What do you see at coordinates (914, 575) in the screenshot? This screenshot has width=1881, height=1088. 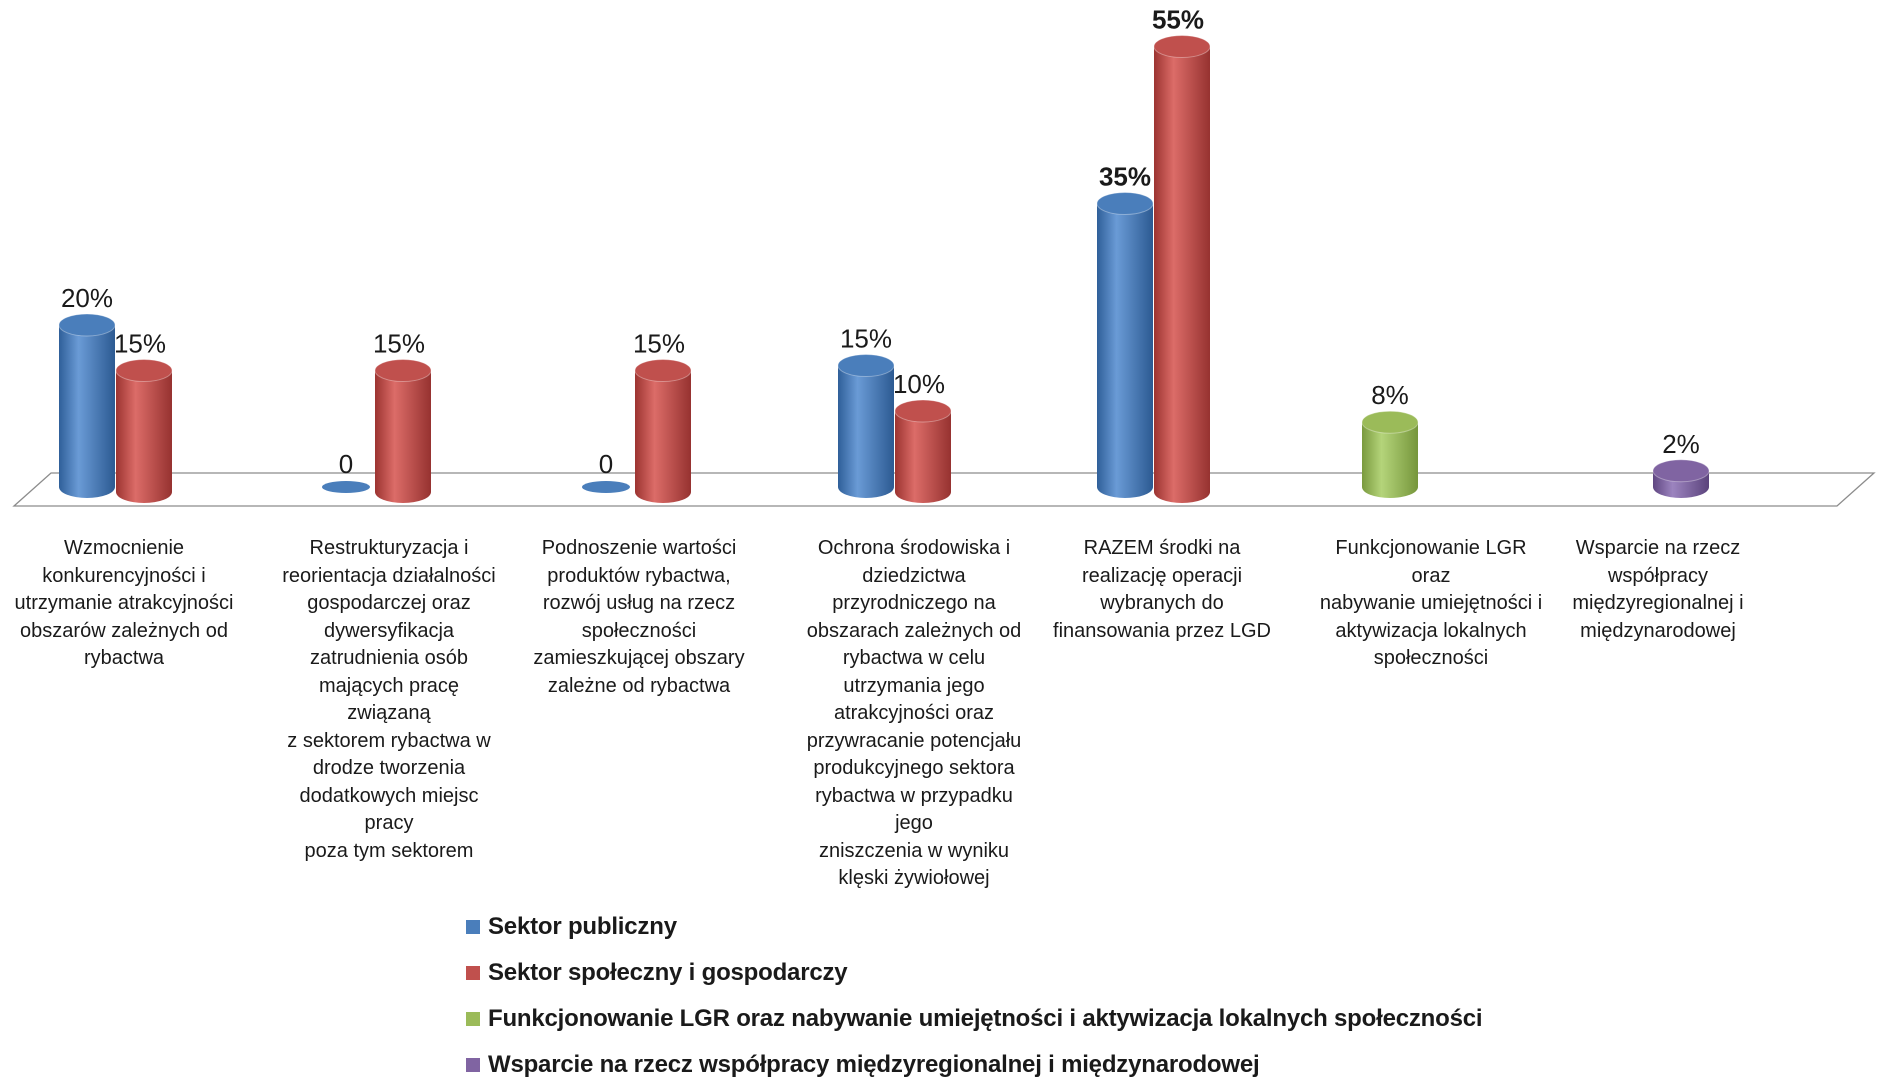 I see `category-label-line: dziedzictwa` at bounding box center [914, 575].